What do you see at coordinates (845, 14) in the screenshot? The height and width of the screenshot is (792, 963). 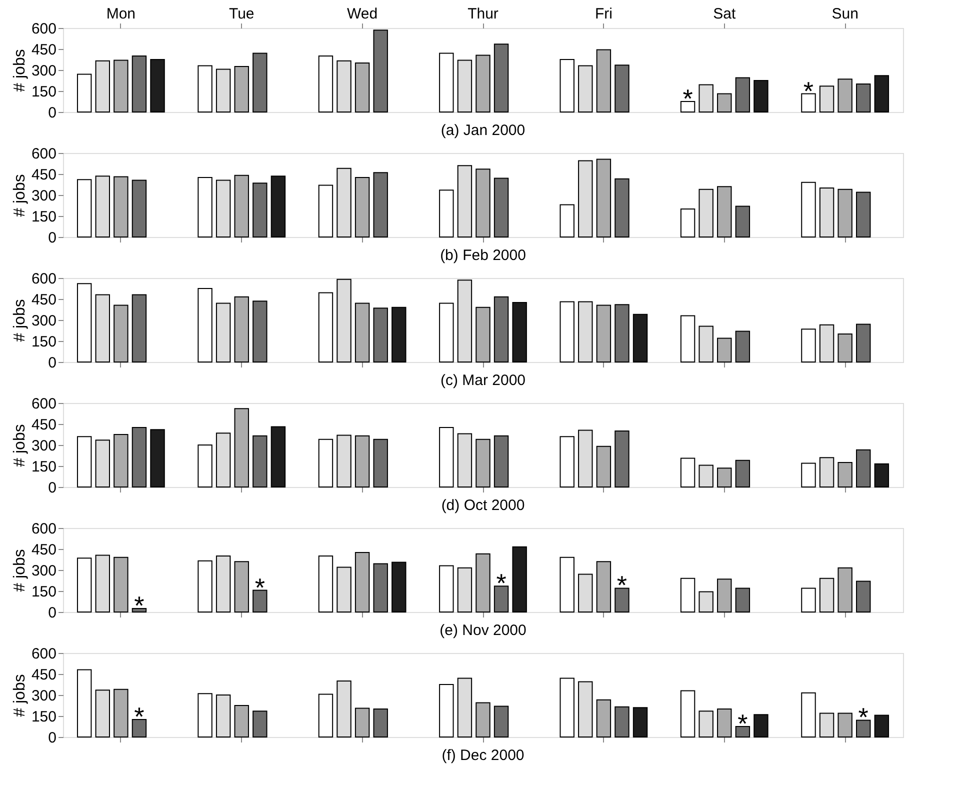 I see `x-tick-label: Sun` at bounding box center [845, 14].